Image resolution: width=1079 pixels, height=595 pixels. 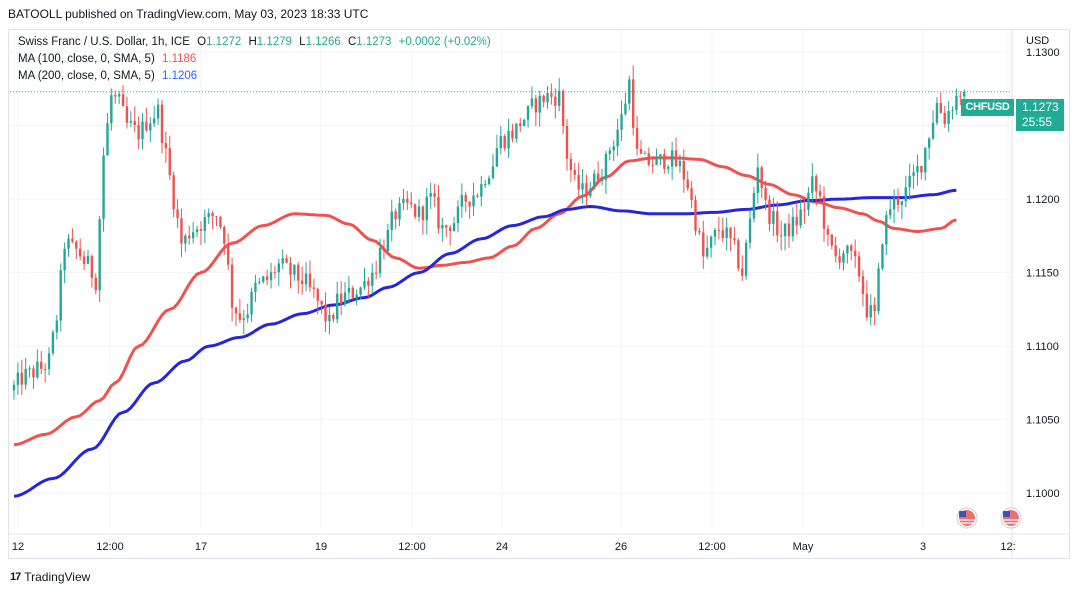 I want to click on legend-symbol: Swiss Franc / U.S. Dollar, 1h, ICE, so click(x=104, y=42).